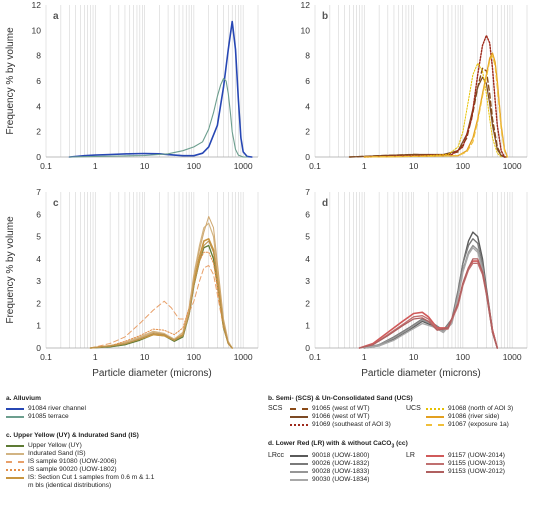  Describe the element at coordinates (351, 424) in the screenshot. I see `legend-label: 91069 (southeast of AOI 3)` at that location.